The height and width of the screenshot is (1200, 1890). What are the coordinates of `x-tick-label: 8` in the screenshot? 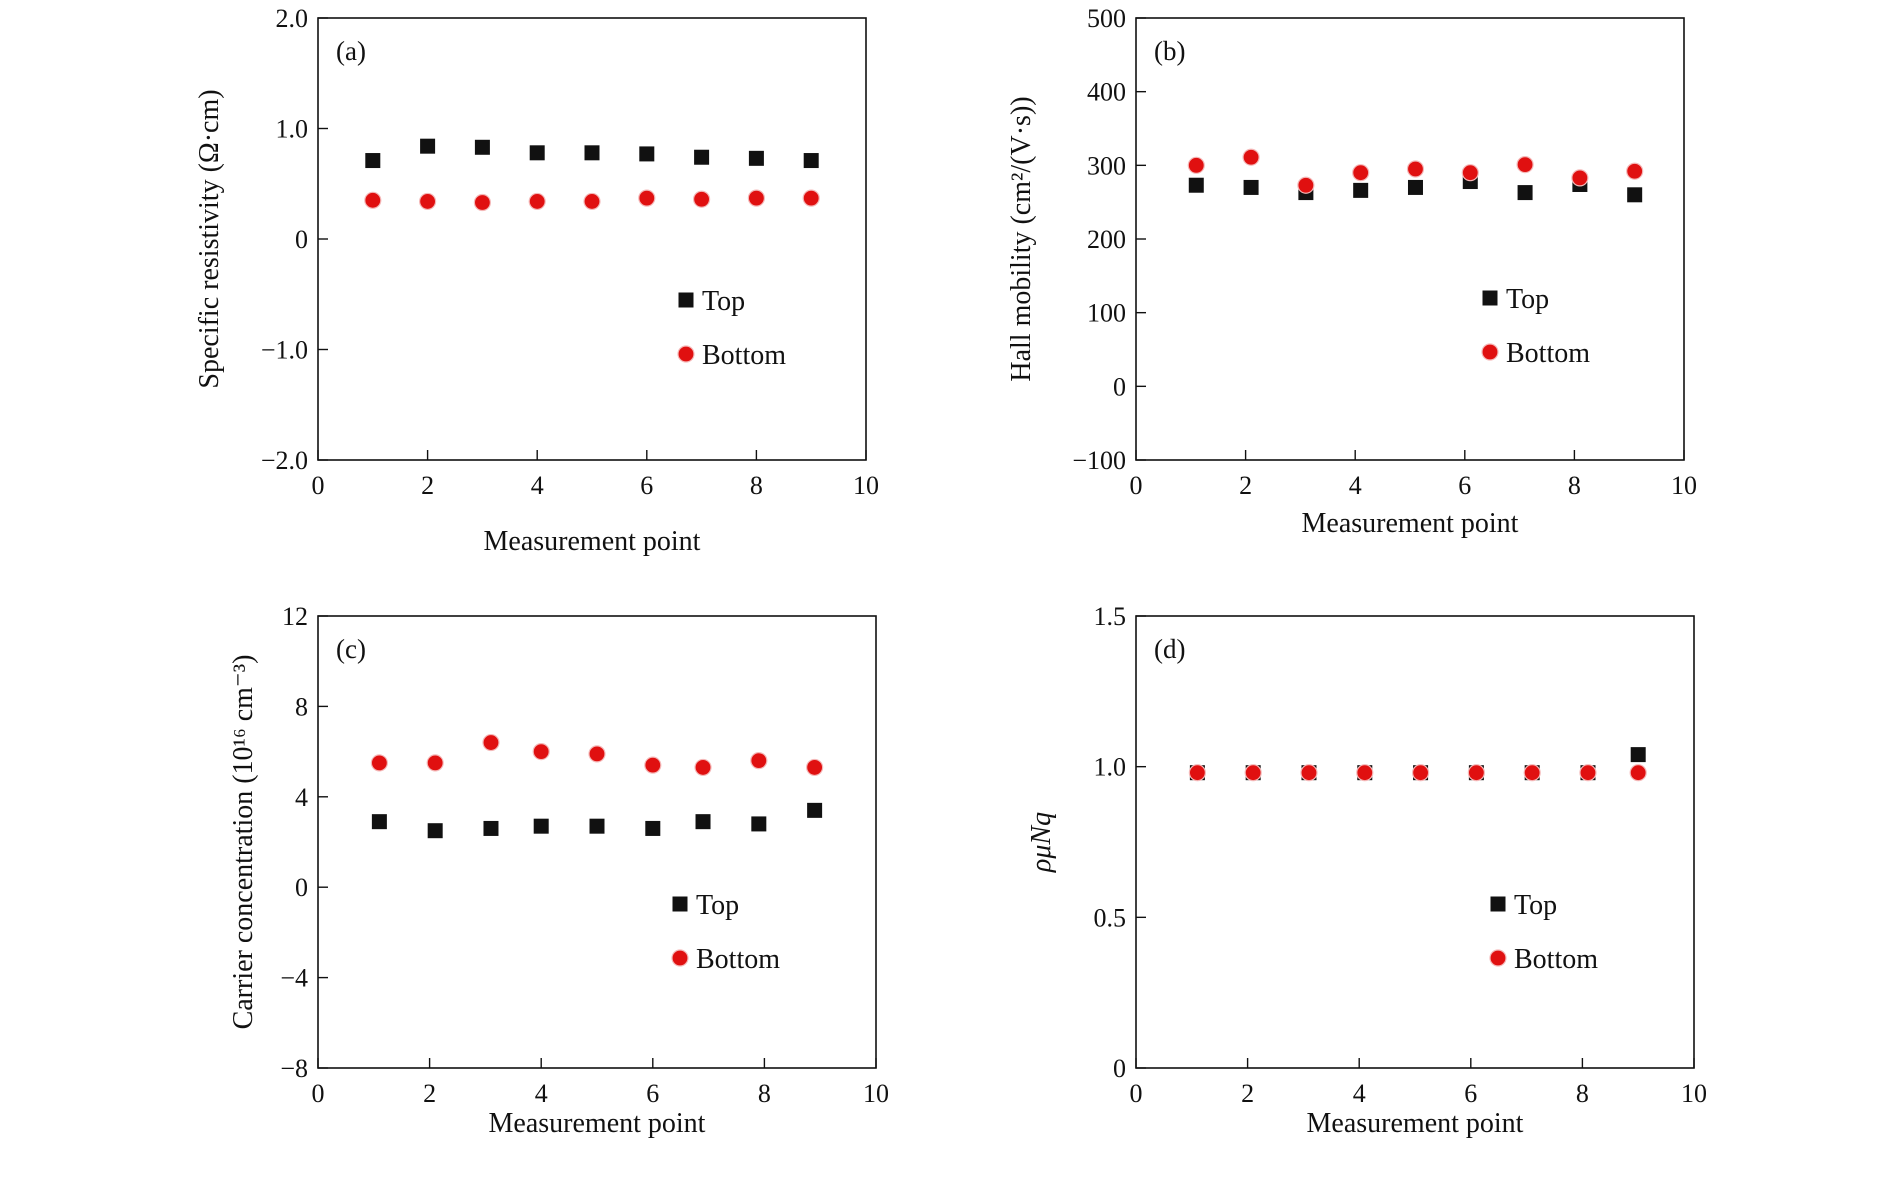 It's located at (1574, 485).